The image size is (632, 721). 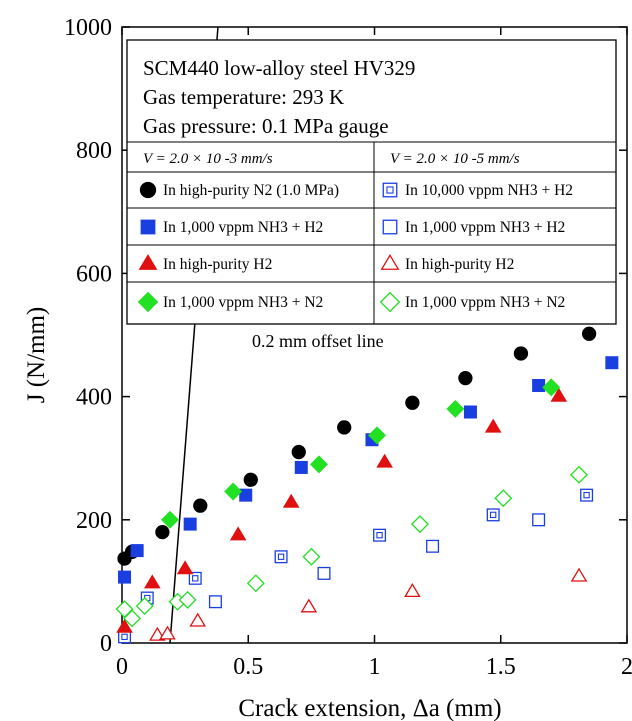 What do you see at coordinates (122, 667) in the screenshot?
I see `x-tick-label: 0` at bounding box center [122, 667].